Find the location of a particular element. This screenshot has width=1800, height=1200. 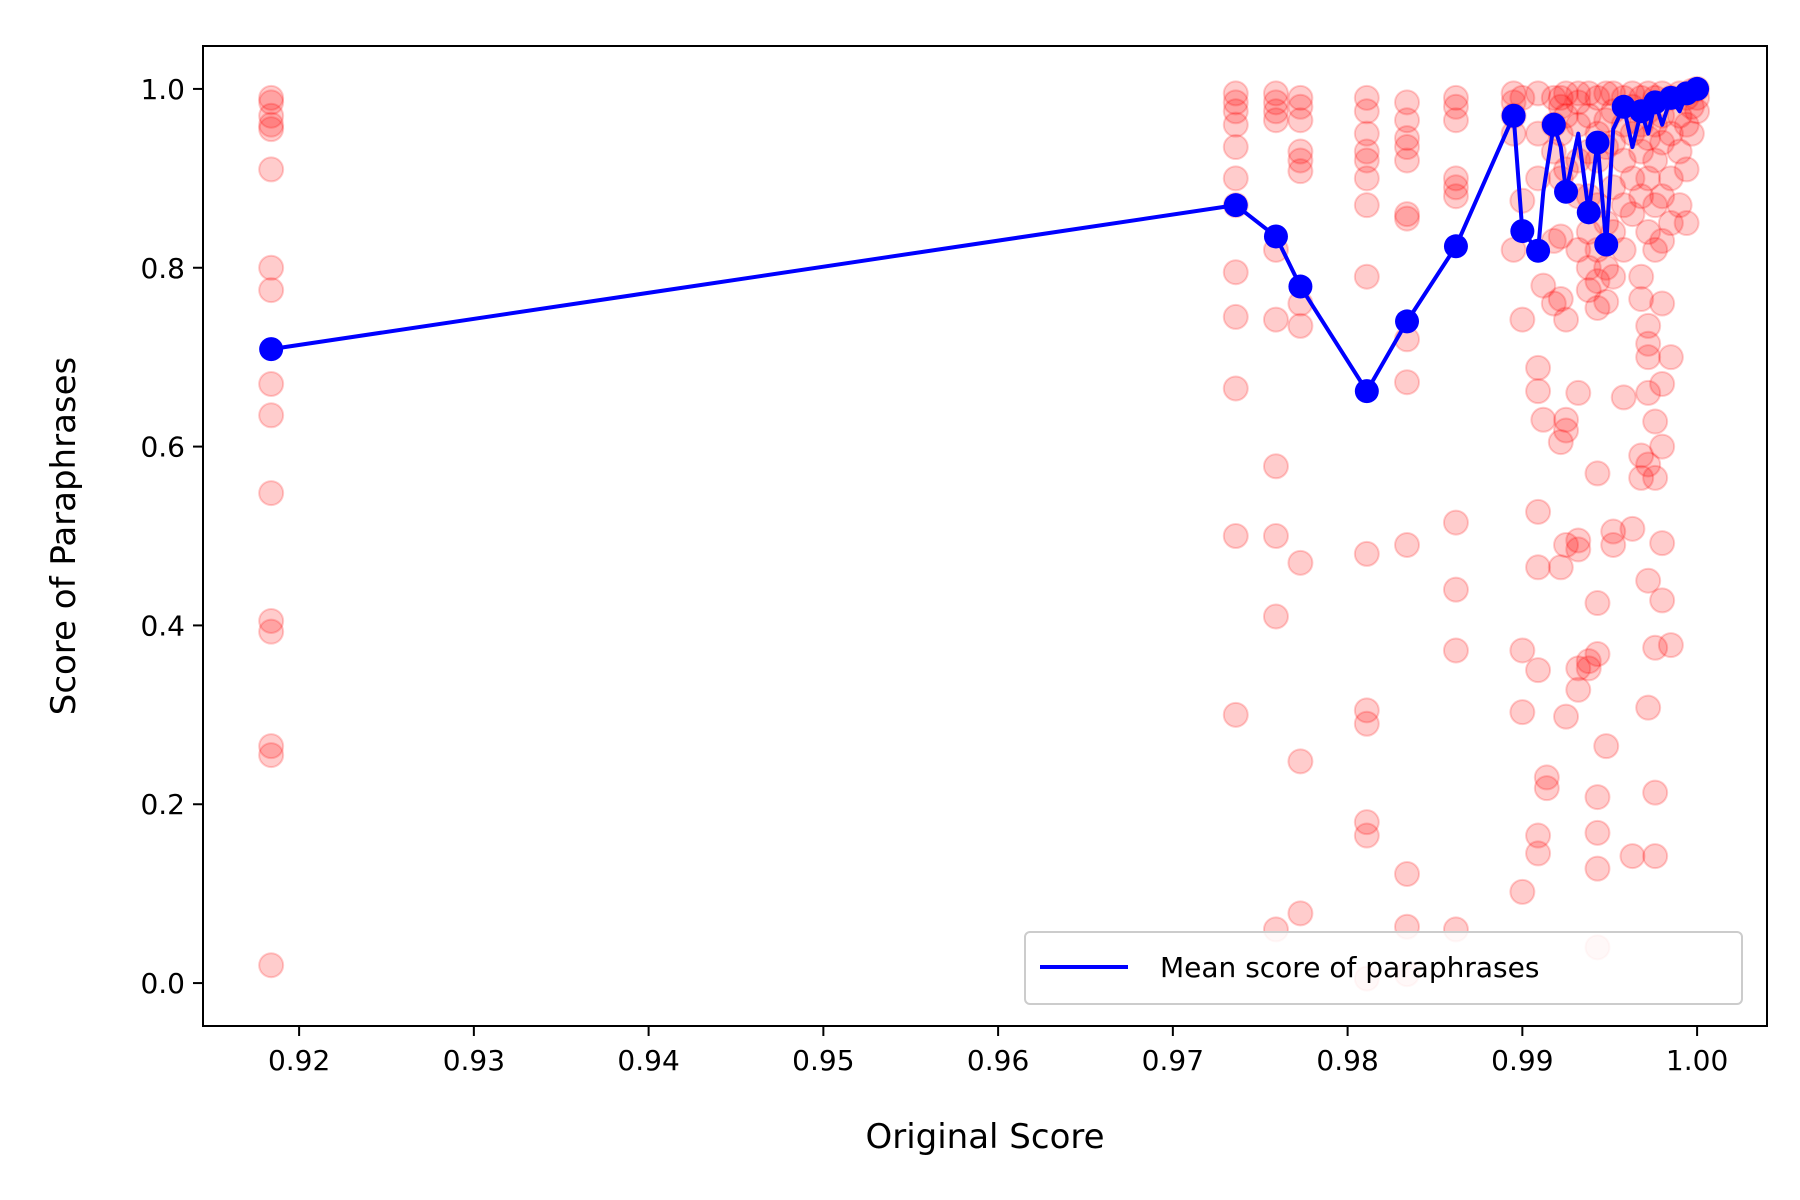

y-tick-label: 0.2 is located at coordinates (162, 804).